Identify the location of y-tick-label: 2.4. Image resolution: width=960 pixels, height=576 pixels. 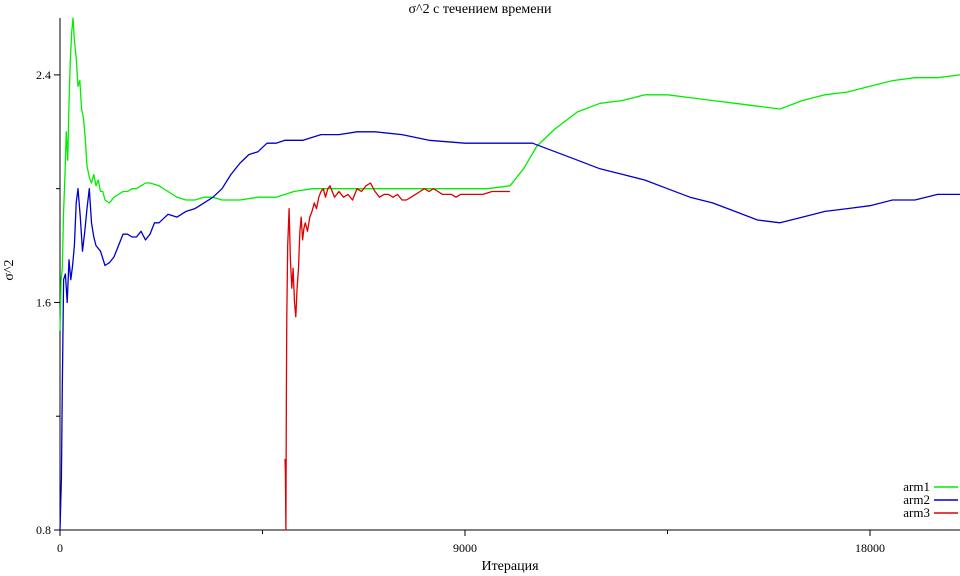
(43, 75).